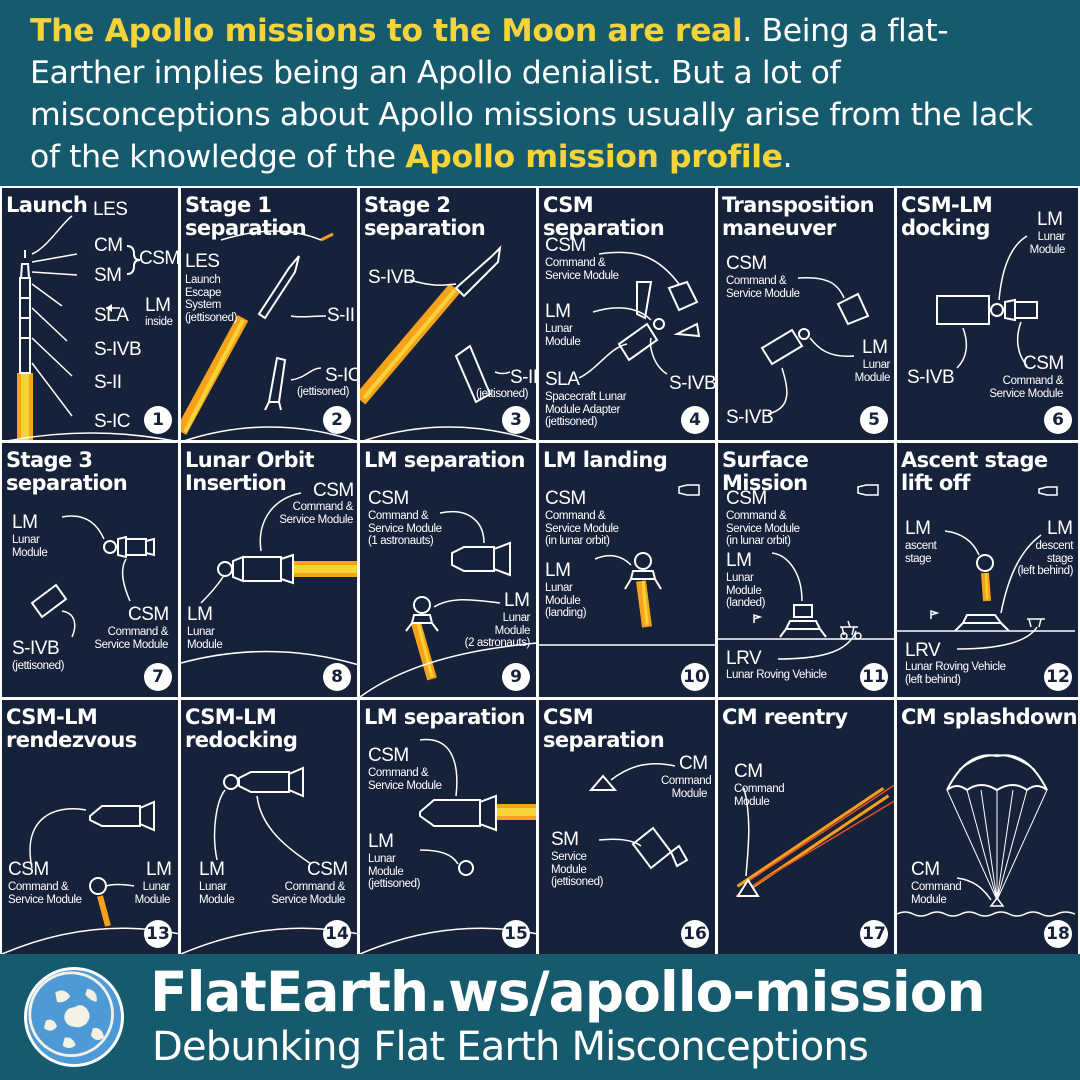 This screenshot has width=1080, height=1080. Describe the element at coordinates (566, 600) in the screenshot. I see `label-lm-desc: Lunar Module (landing)` at that location.